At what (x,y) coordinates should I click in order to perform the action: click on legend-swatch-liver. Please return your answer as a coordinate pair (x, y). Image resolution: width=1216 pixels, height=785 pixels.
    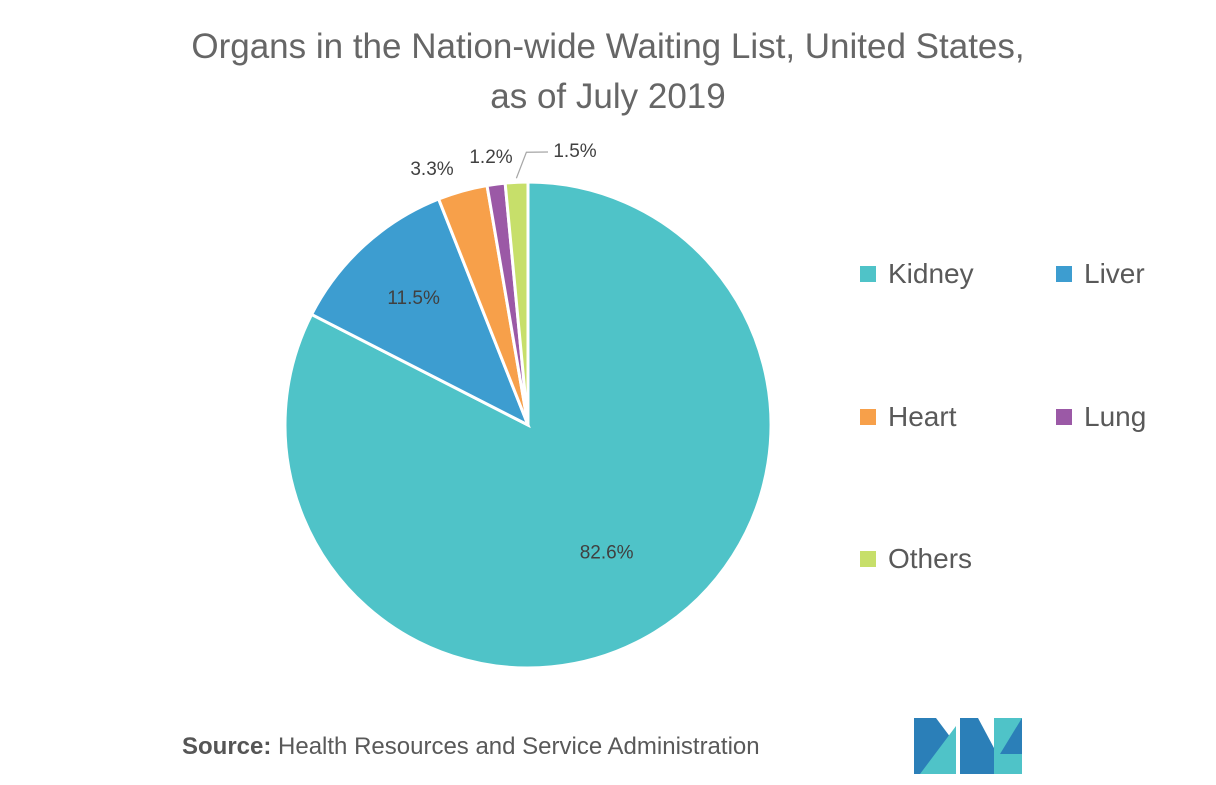
    Looking at the image, I should click on (1064, 274).